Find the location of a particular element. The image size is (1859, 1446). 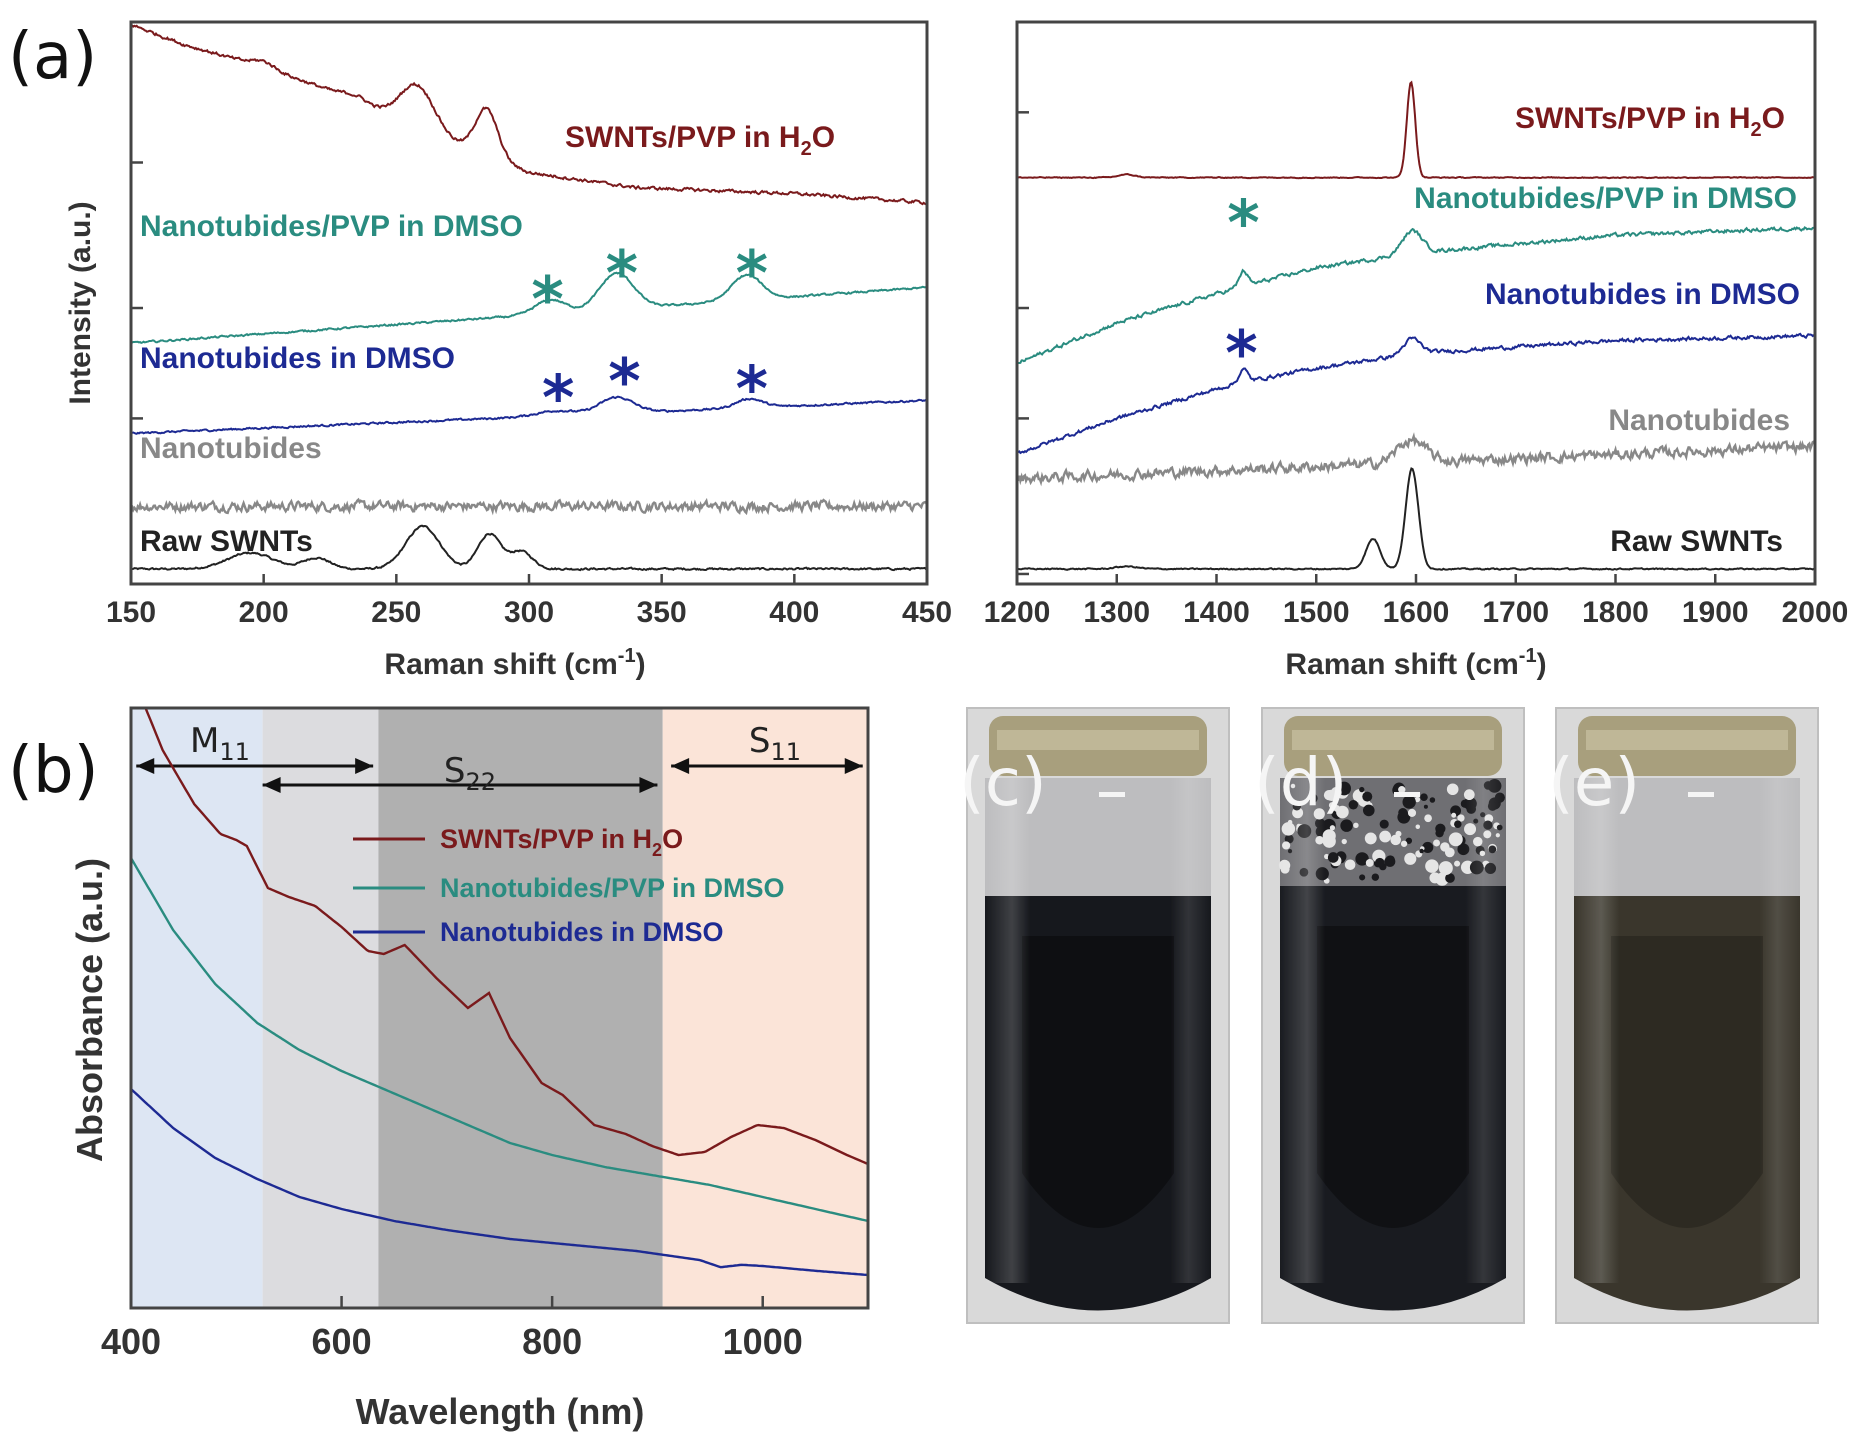

region-label: S11 is located at coordinates (775, 743).